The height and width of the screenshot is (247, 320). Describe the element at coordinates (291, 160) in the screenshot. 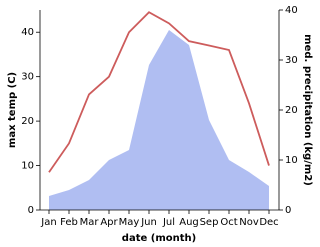

I see `y2-tick-label: 10` at that location.